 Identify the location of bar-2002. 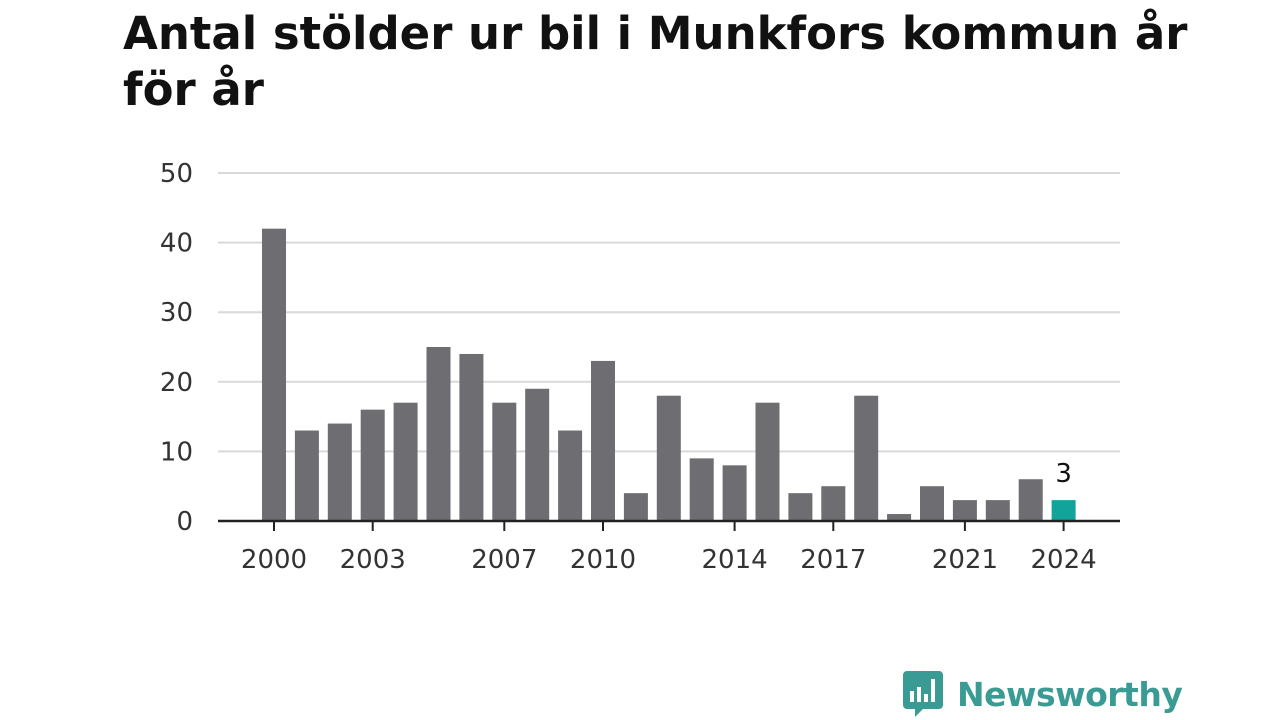
(339, 472).